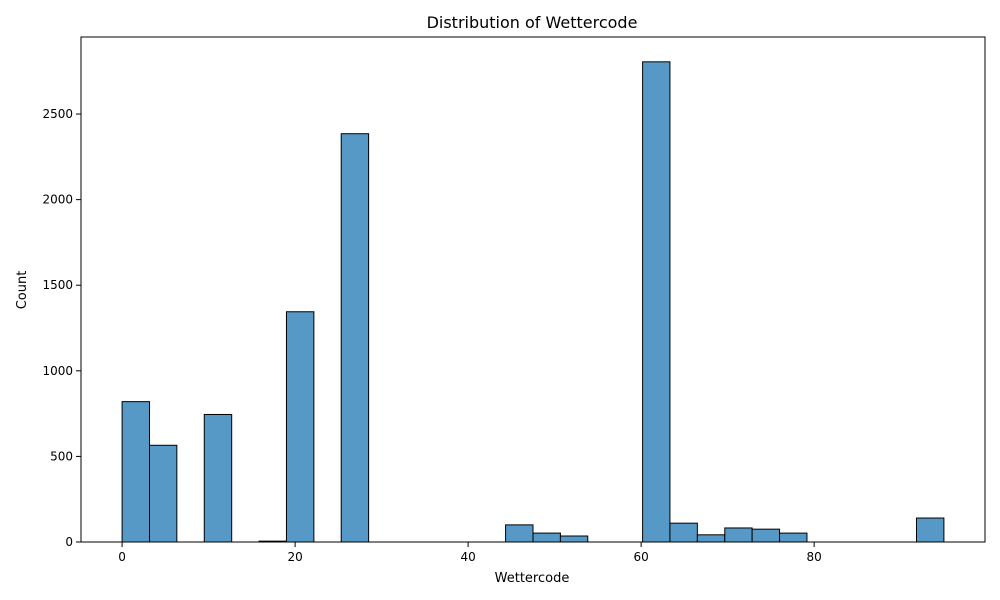  Describe the element at coordinates (57, 114) in the screenshot. I see `y-tick-label: 2500` at that location.